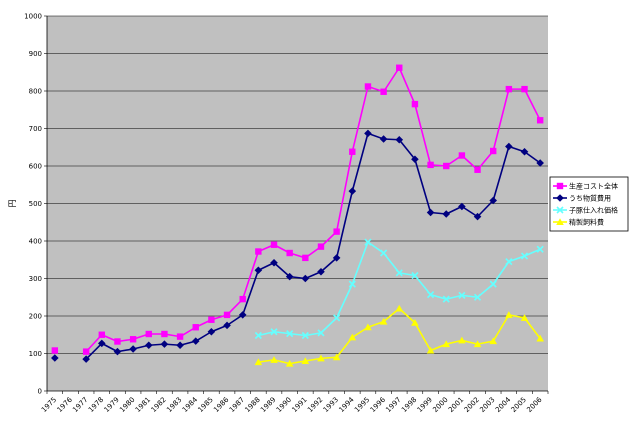 The image size is (637, 423). Describe the element at coordinates (80, 405) in the screenshot. I see `x-tick-label: 1977` at that location.